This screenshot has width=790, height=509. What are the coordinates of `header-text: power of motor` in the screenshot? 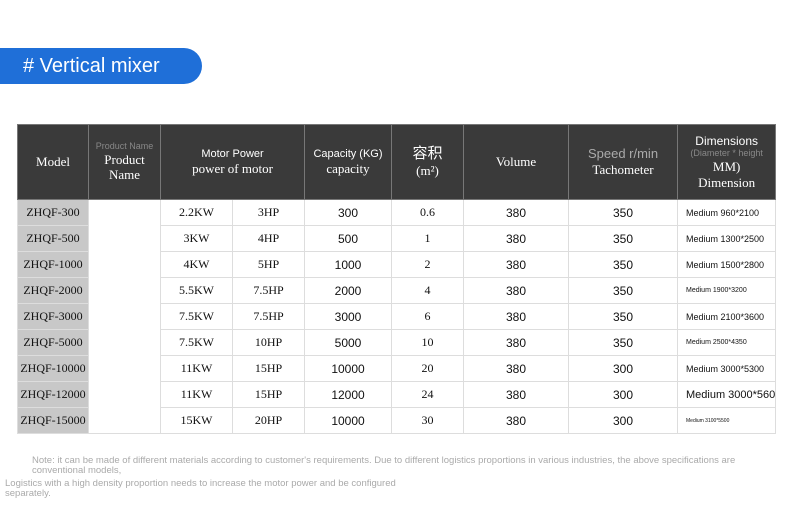 It's located at (232, 168).